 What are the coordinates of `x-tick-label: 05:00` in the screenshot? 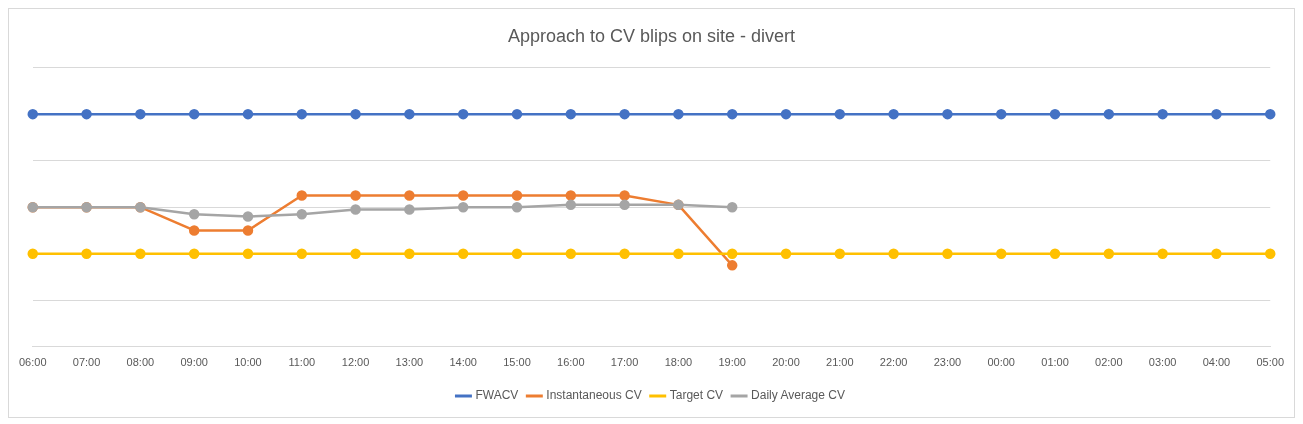 It's located at (1270, 362).